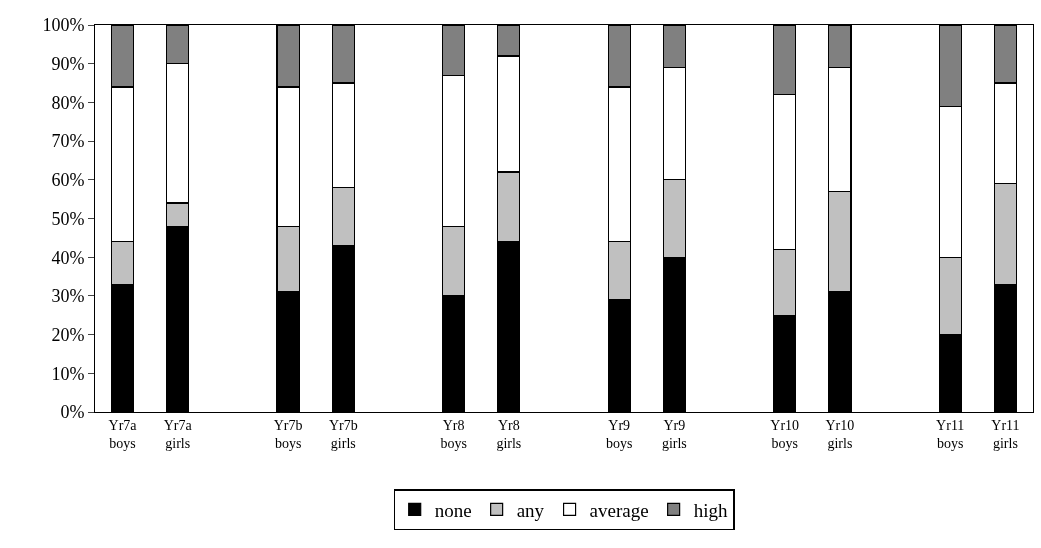  Describe the element at coordinates (68, 141) in the screenshot. I see `y-tick-label: 70%` at that location.